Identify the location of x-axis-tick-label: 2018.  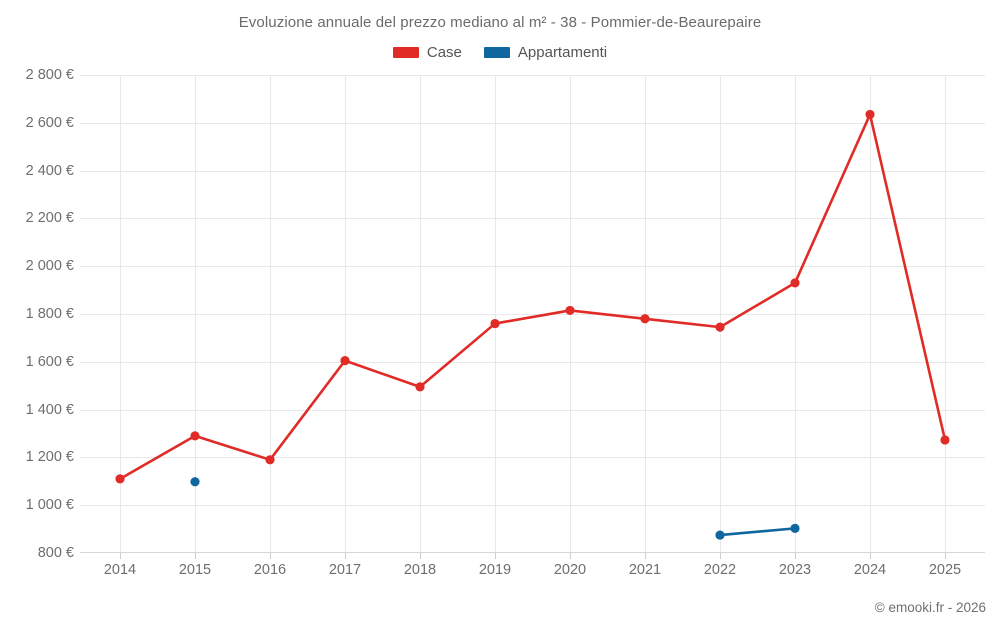
(420, 570).